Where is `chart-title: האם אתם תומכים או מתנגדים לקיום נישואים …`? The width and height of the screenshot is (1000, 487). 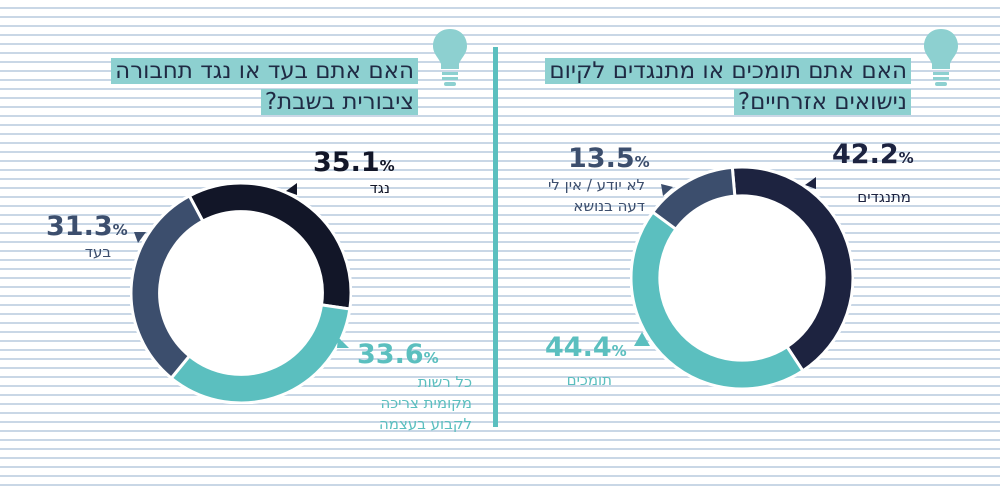
chart-title: האם אתם תומכים או מתנגדים לקיום נישואים … is located at coordinates (701, 87).